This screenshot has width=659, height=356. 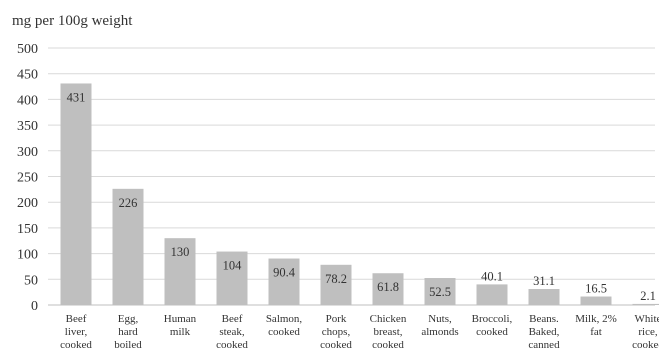 I want to click on category-label-line: Broccoli,, so click(x=492, y=319).